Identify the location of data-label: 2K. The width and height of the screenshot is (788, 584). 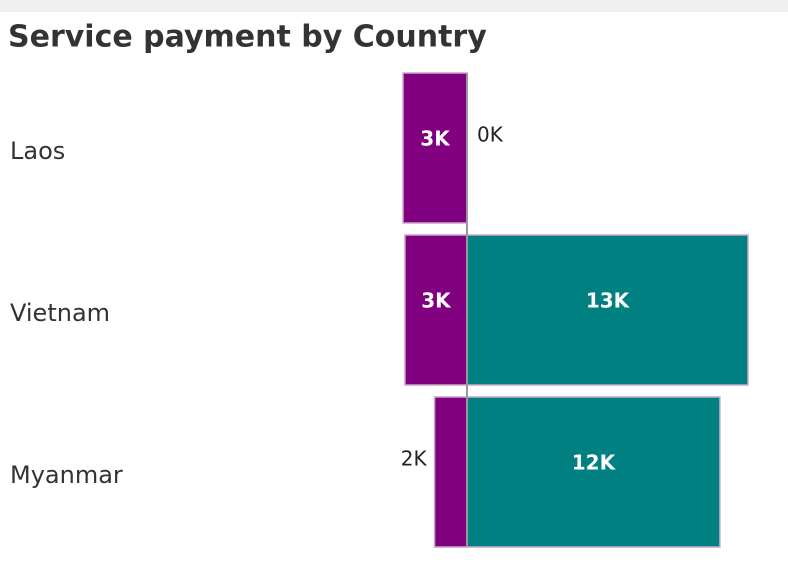
(414, 459).